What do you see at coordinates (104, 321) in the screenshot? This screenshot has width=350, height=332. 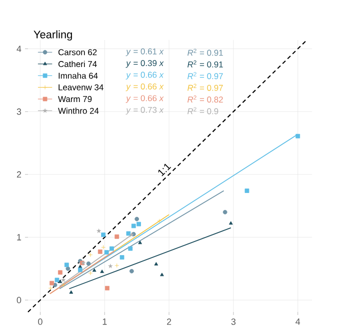 I see `x-tick-label: 1` at bounding box center [104, 321].